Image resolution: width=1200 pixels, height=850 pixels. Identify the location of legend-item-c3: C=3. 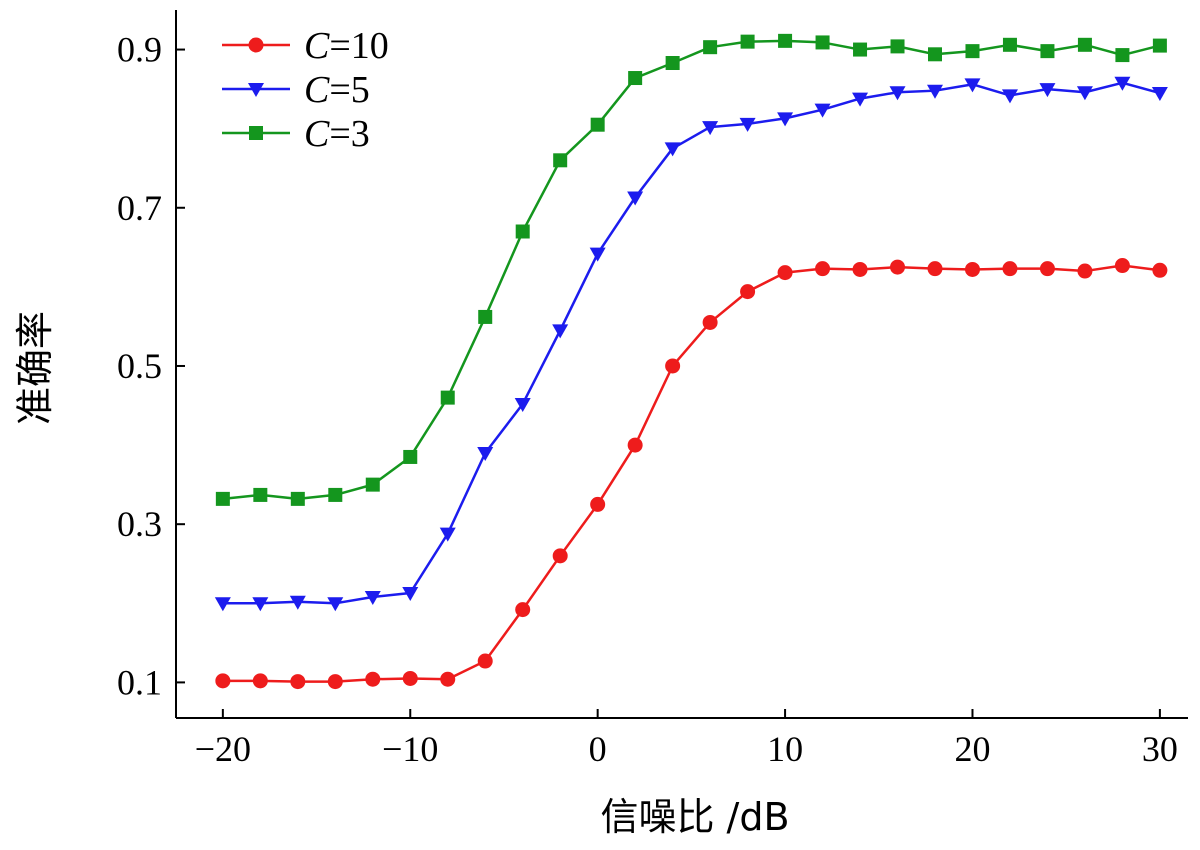
(296, 134).